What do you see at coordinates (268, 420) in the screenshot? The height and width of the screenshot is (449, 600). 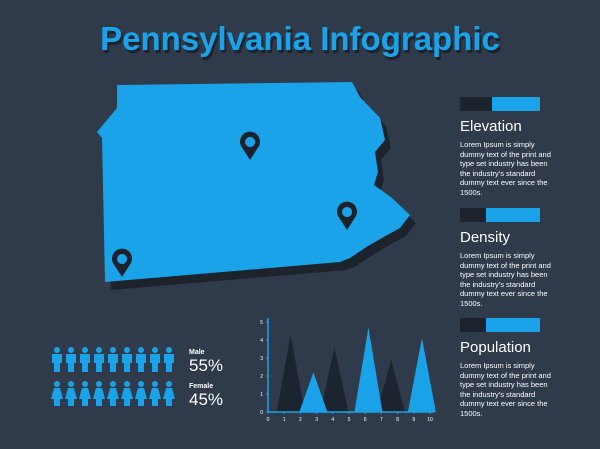 I see `x-tick-label: 0` at bounding box center [268, 420].